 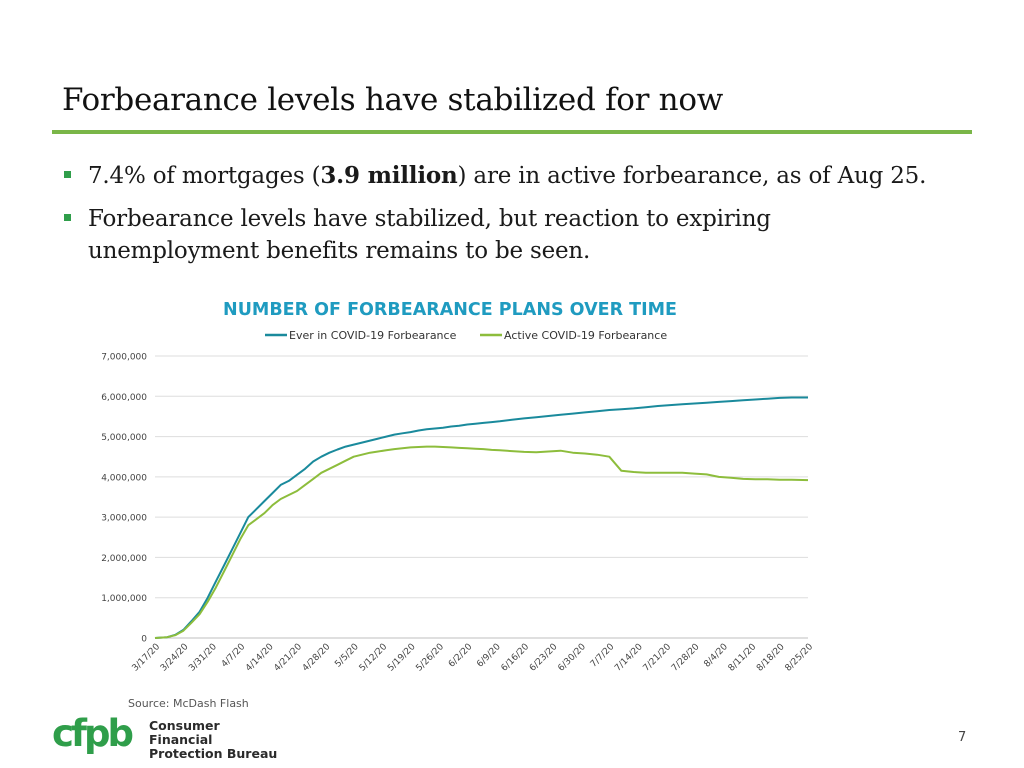 I want to click on x-tick-label: 8/11/20, so click(x=743, y=658).